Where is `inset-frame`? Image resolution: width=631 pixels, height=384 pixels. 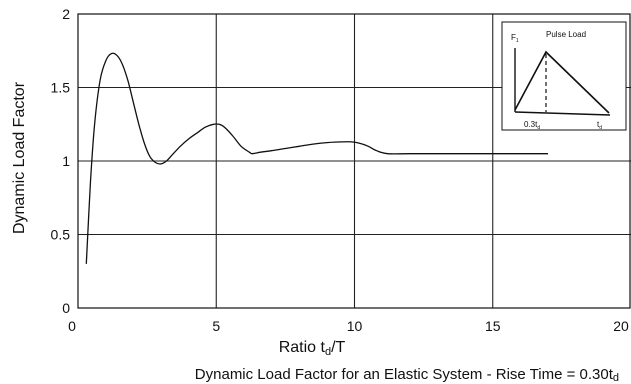 inset-frame is located at coordinates (564, 76).